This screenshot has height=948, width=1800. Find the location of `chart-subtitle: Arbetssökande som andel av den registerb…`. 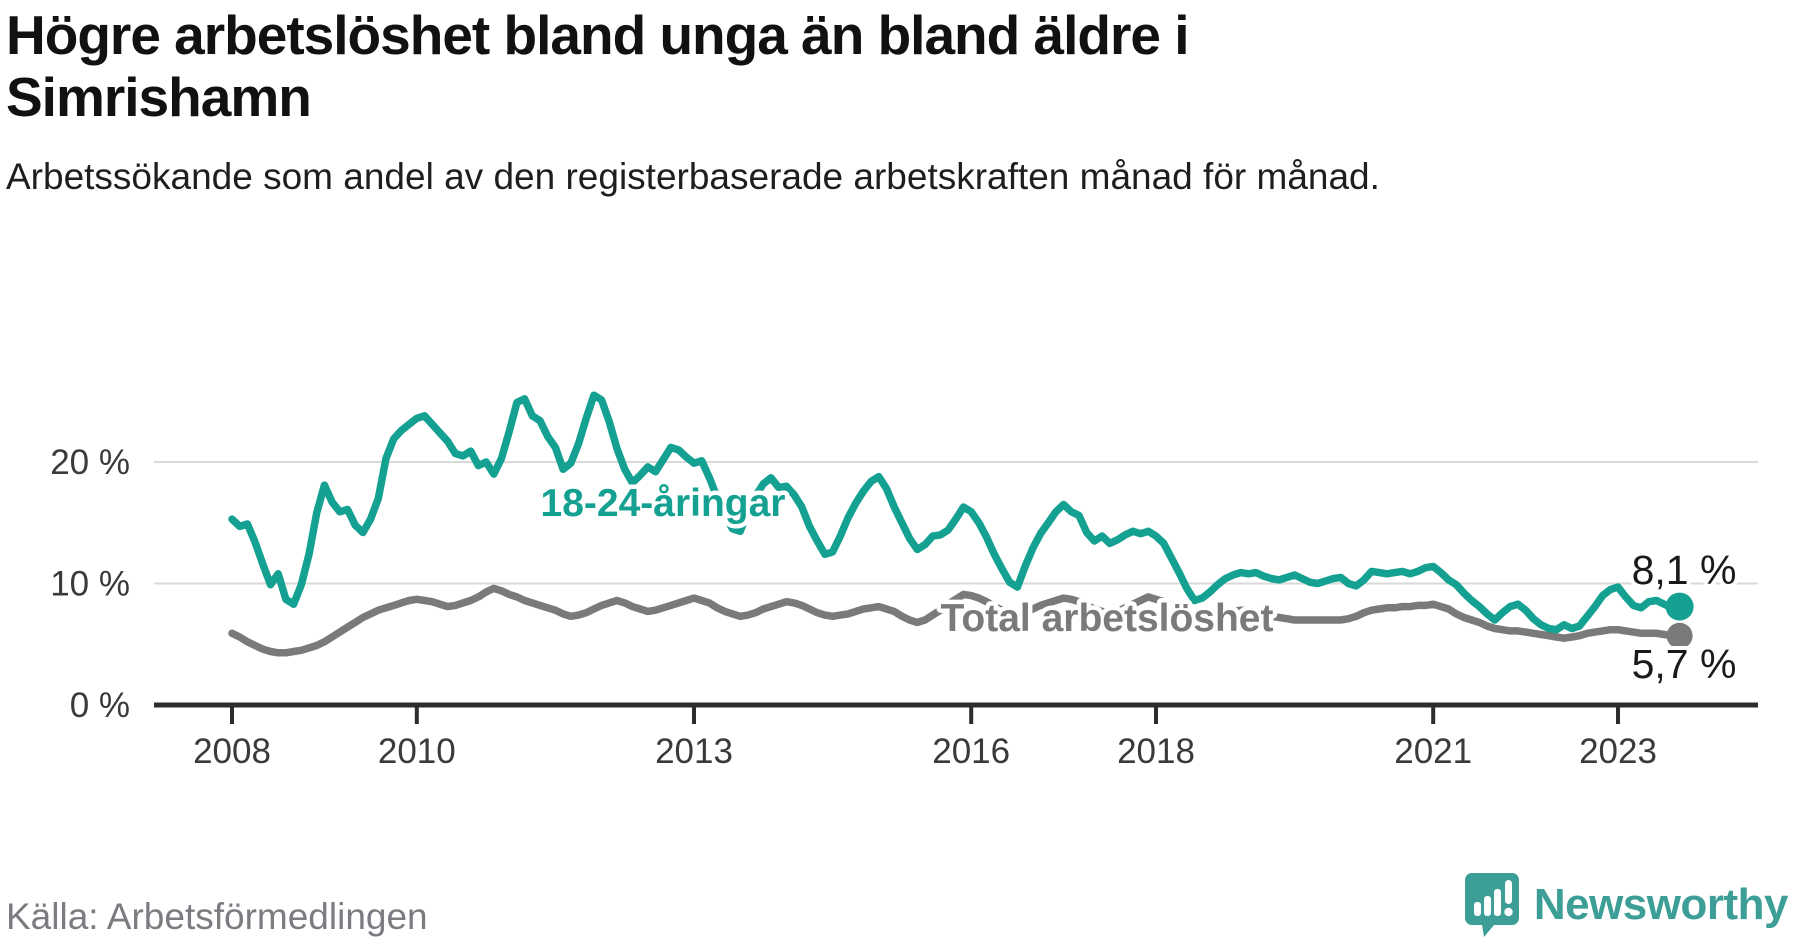

chart-subtitle: Arbetssökande som andel av den registerb… is located at coordinates (693, 177).